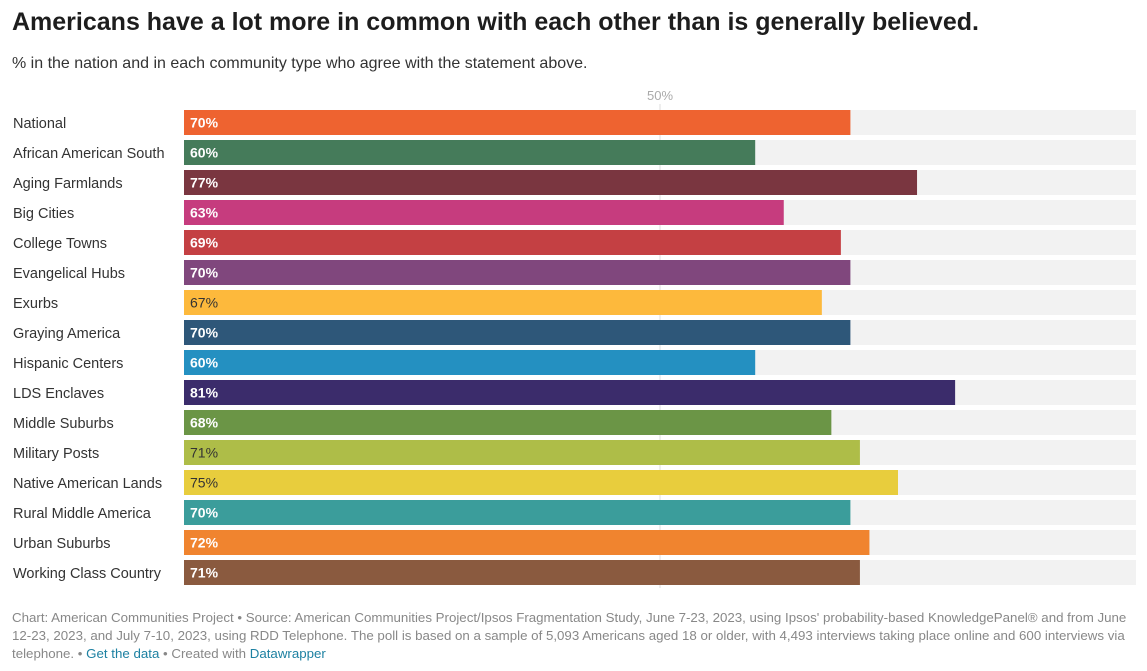 This screenshot has height=671, width=1147. Describe the element at coordinates (58, 394) in the screenshot. I see `category-label: LDS Enclaves` at that location.